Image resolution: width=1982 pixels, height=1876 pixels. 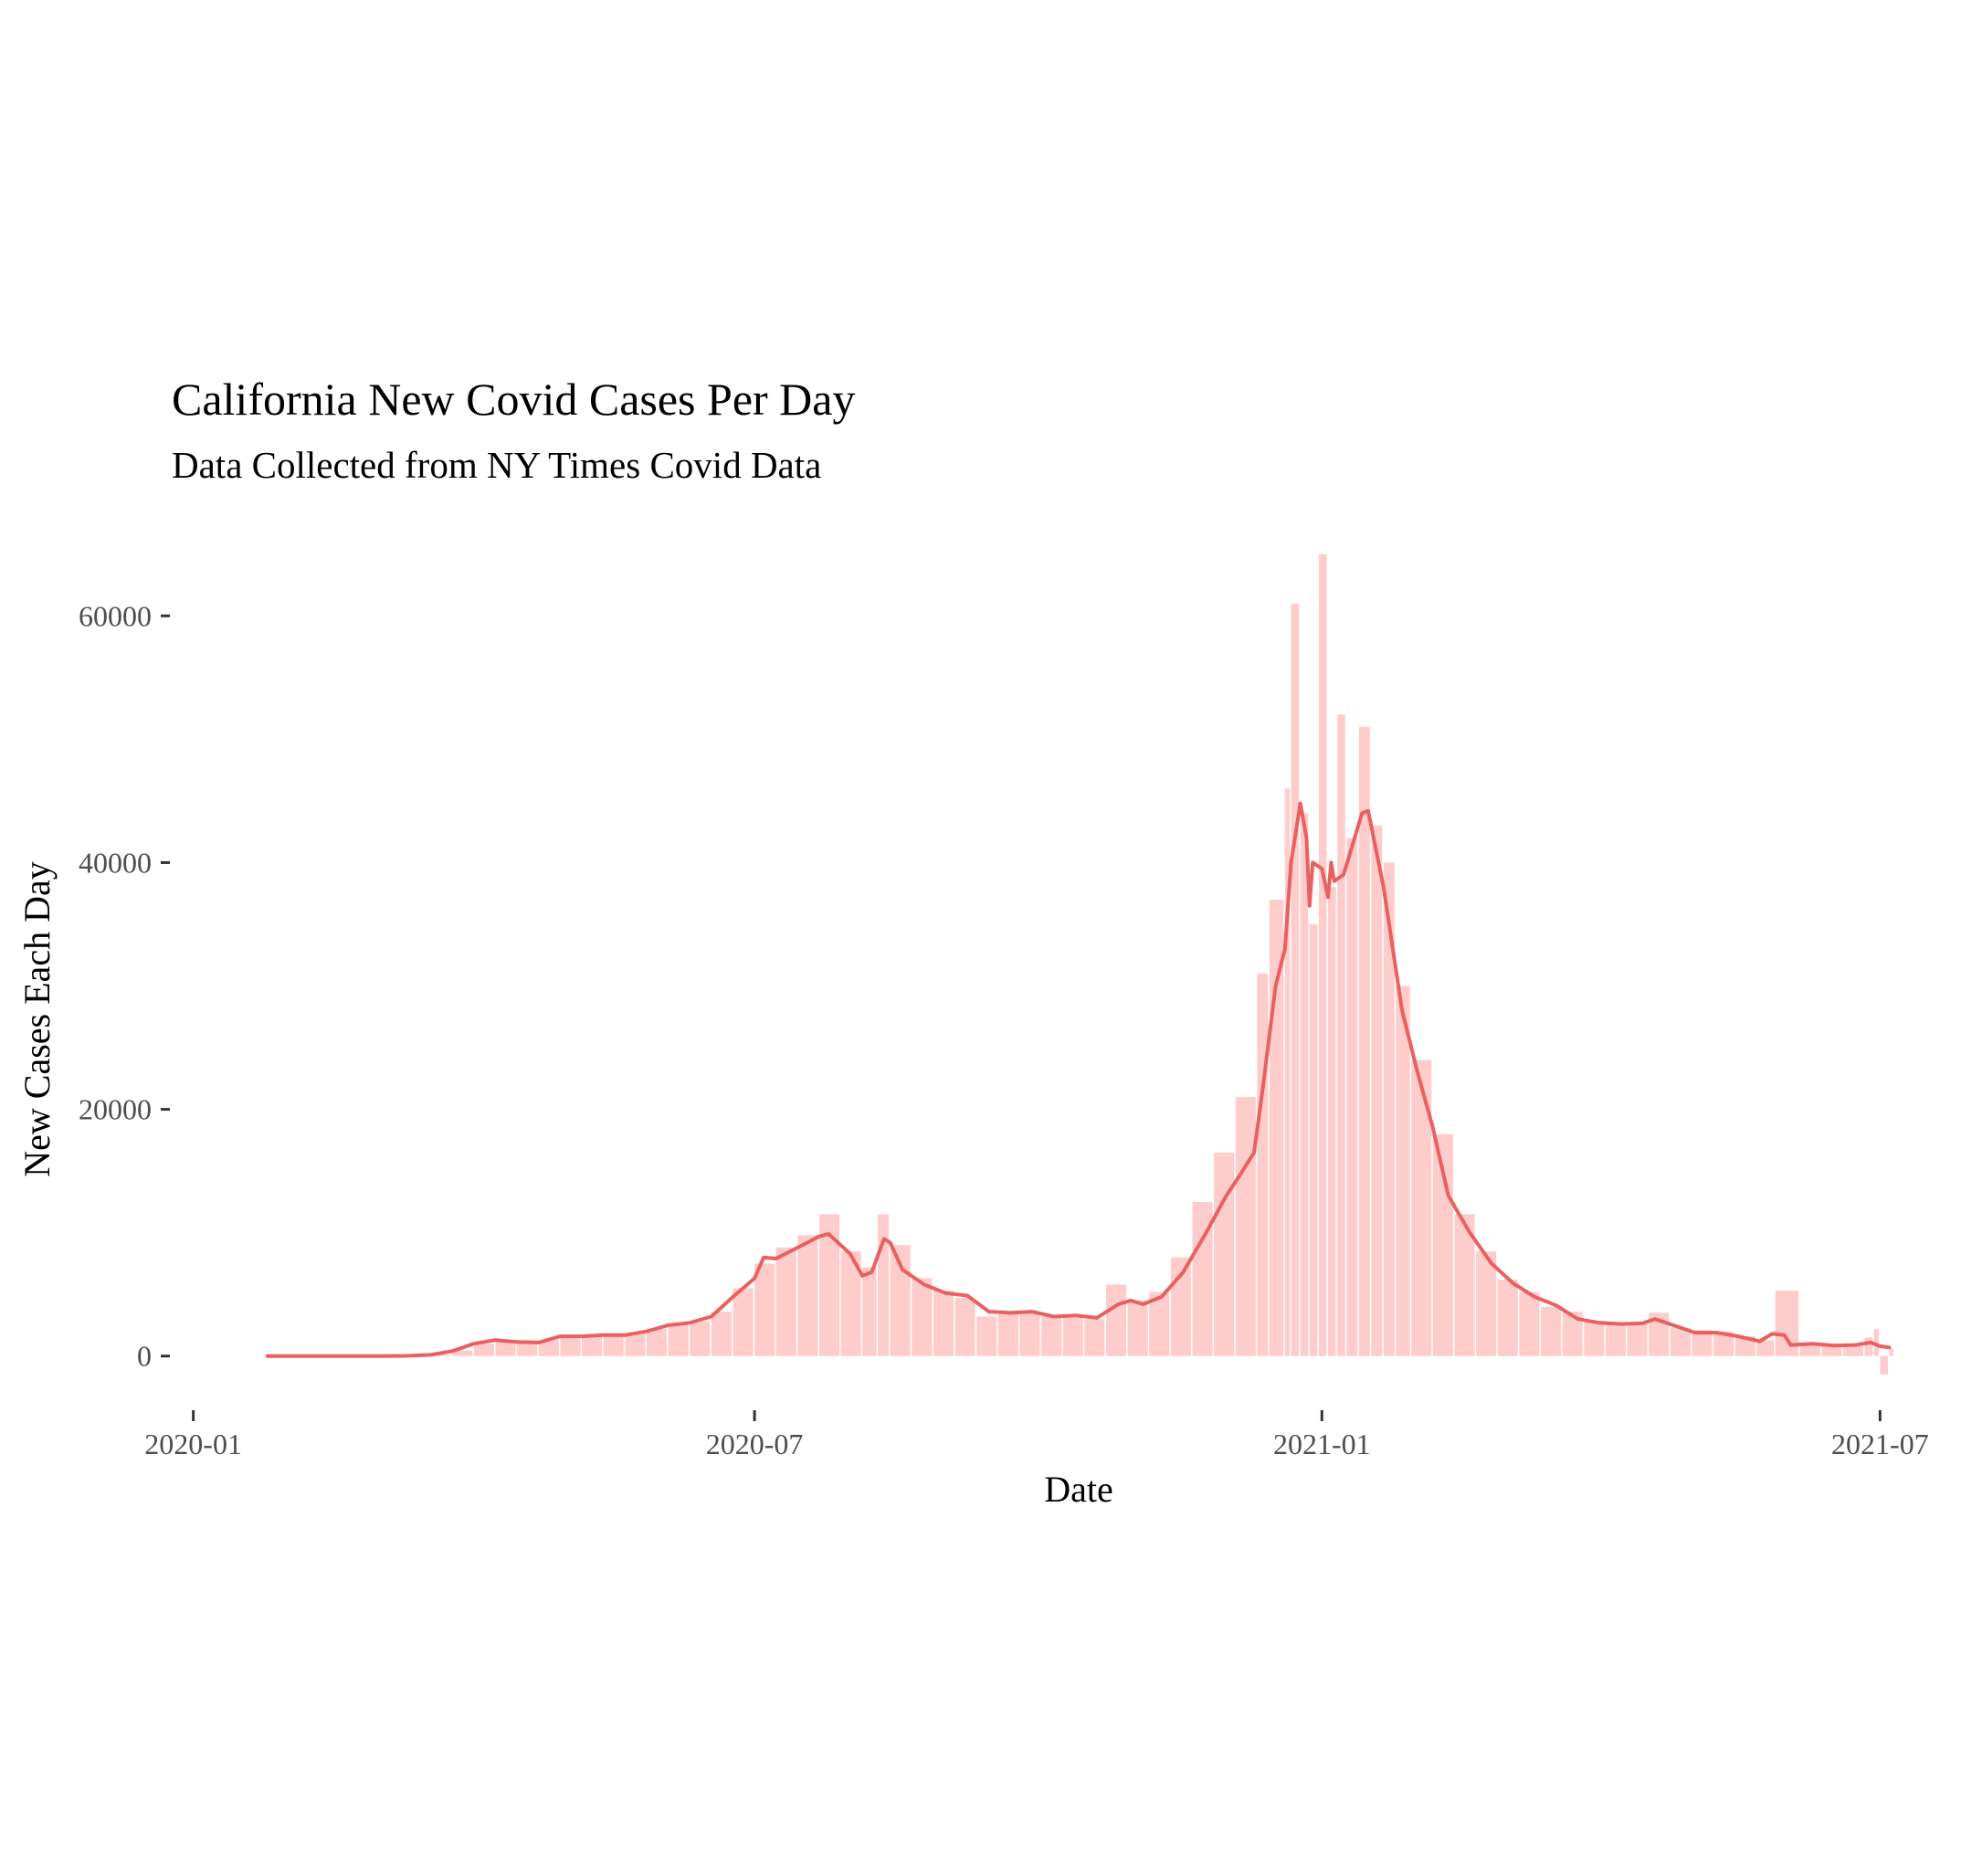 What do you see at coordinates (37, 1018) in the screenshot?
I see `y-axis-title: New Cases Each Day` at bounding box center [37, 1018].